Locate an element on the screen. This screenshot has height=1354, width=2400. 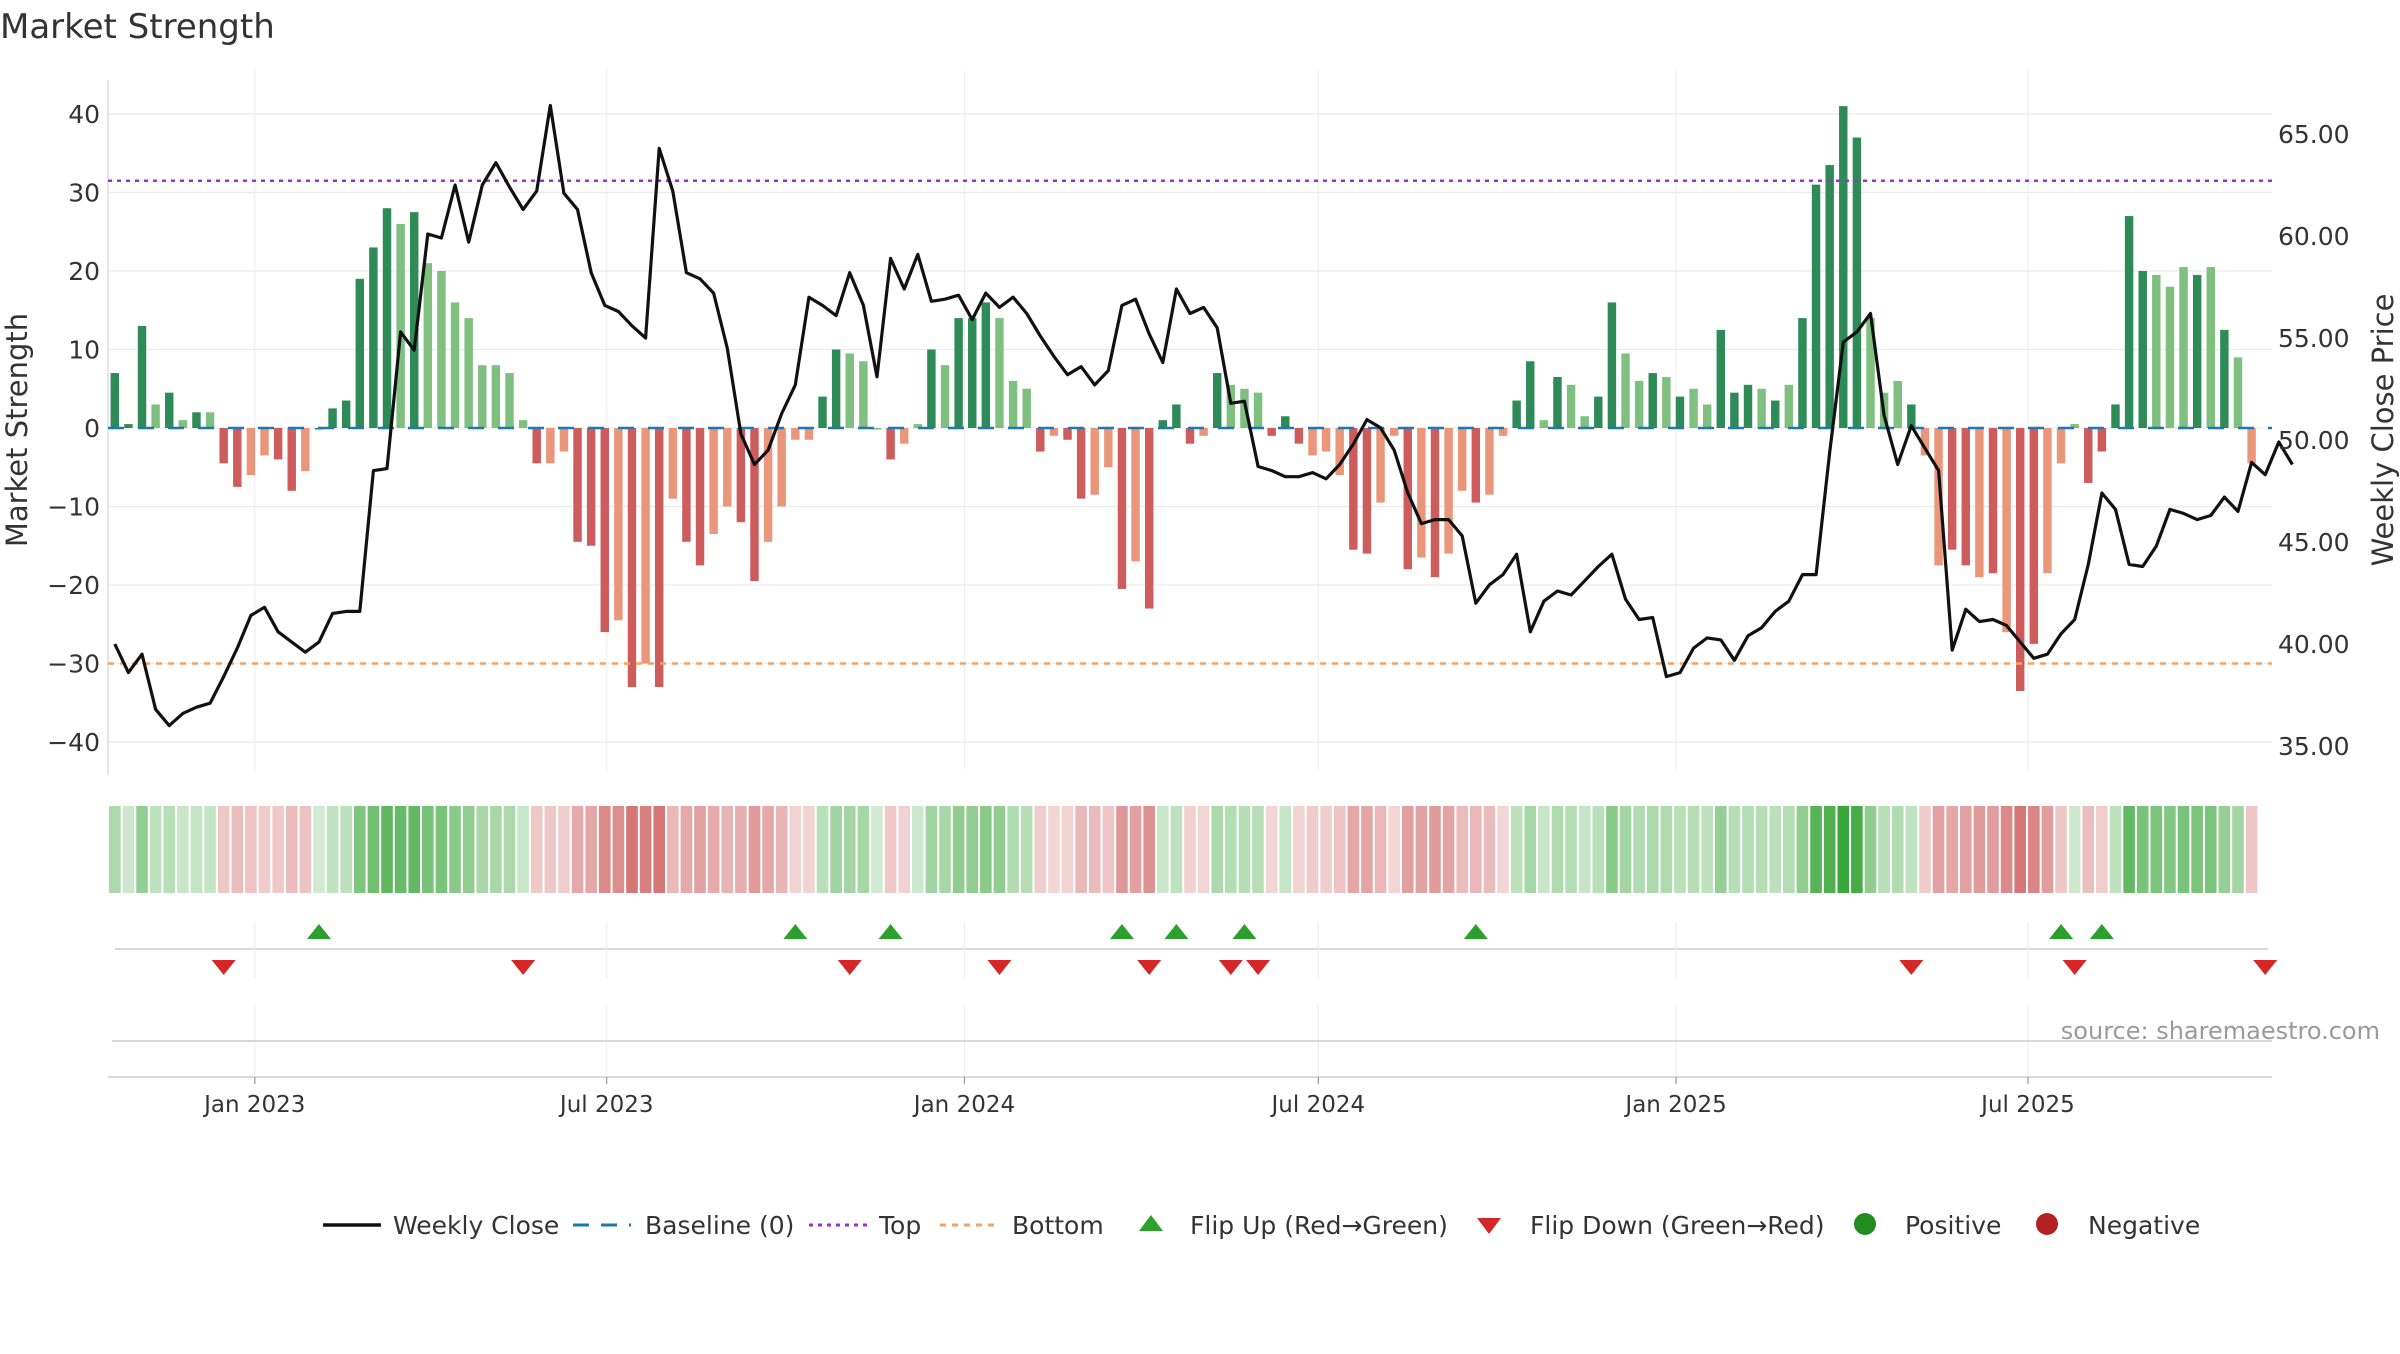
y2-tick-label: 35.00 is located at coordinates (2314, 746).